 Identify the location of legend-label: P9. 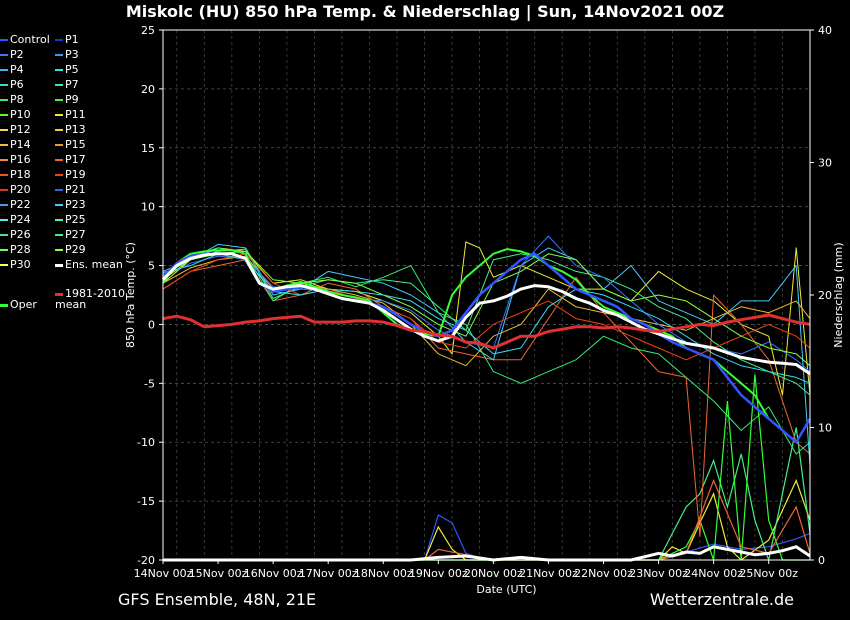
(72, 99).